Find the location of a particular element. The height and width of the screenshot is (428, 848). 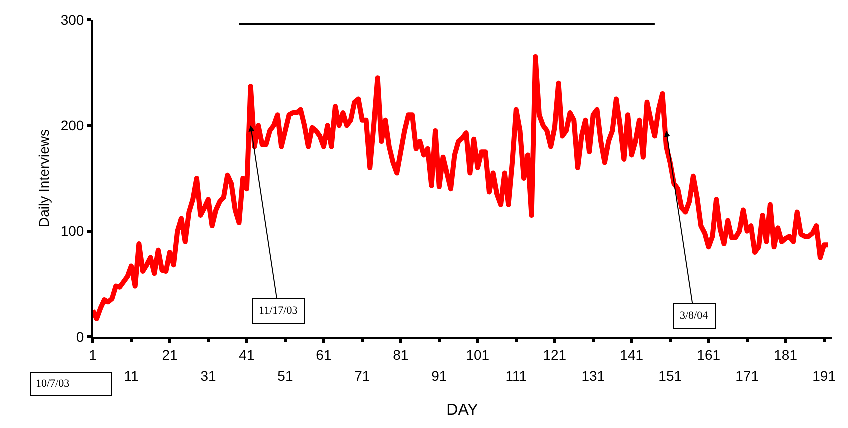

x2-tick-label: 31 is located at coordinates (208, 376).